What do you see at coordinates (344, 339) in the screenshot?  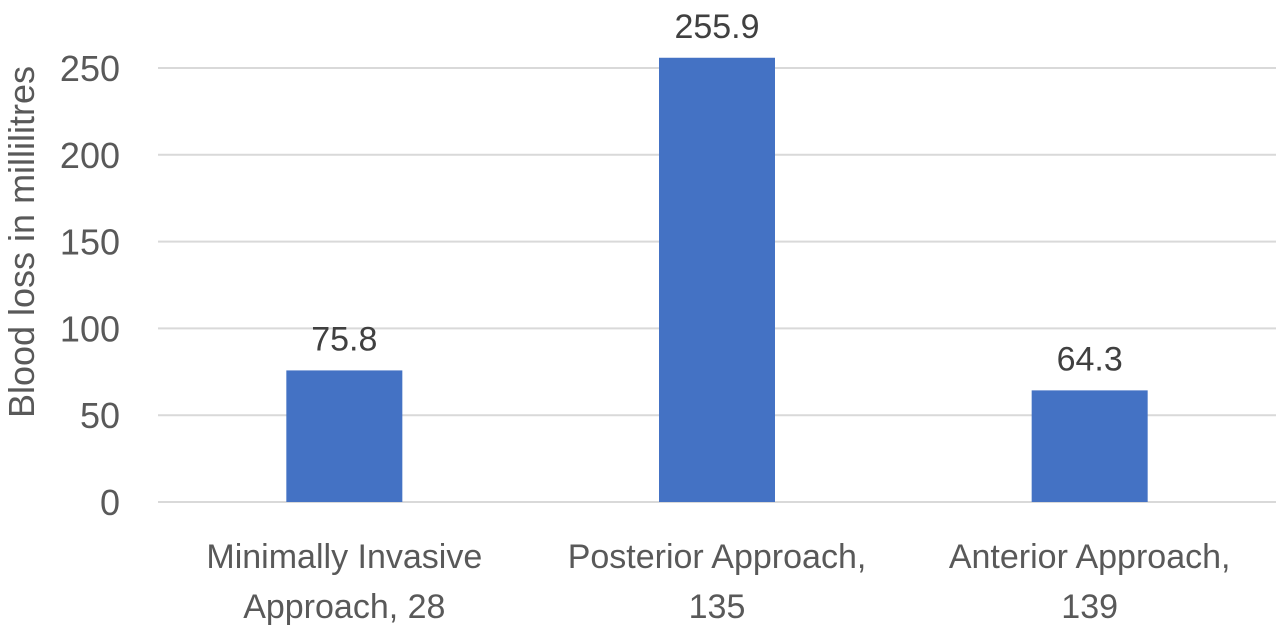 I see `data-label: 75.8` at bounding box center [344, 339].